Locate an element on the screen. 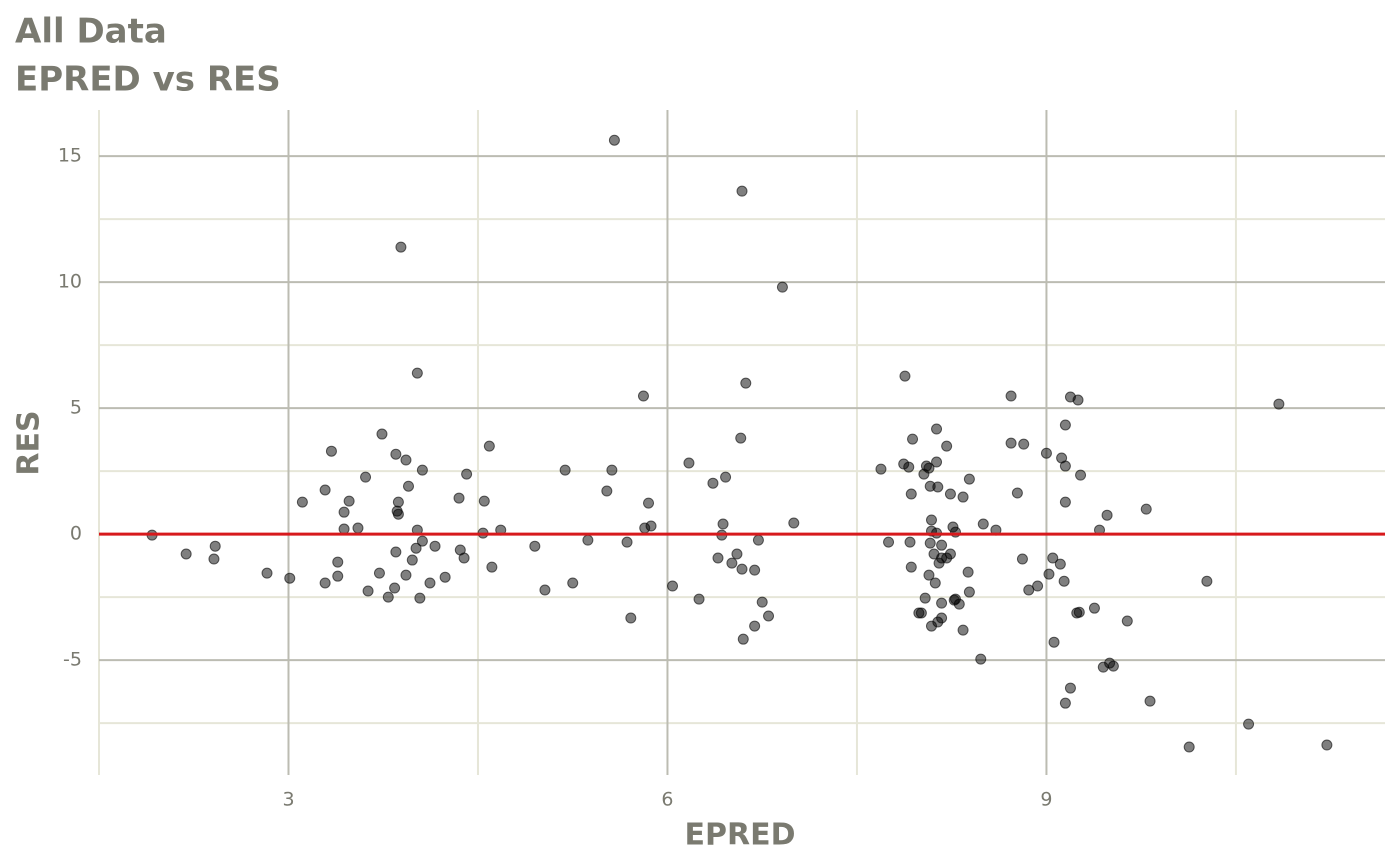 The height and width of the screenshot is (865, 1400). y-tick-label: 5 is located at coordinates (76, 408).